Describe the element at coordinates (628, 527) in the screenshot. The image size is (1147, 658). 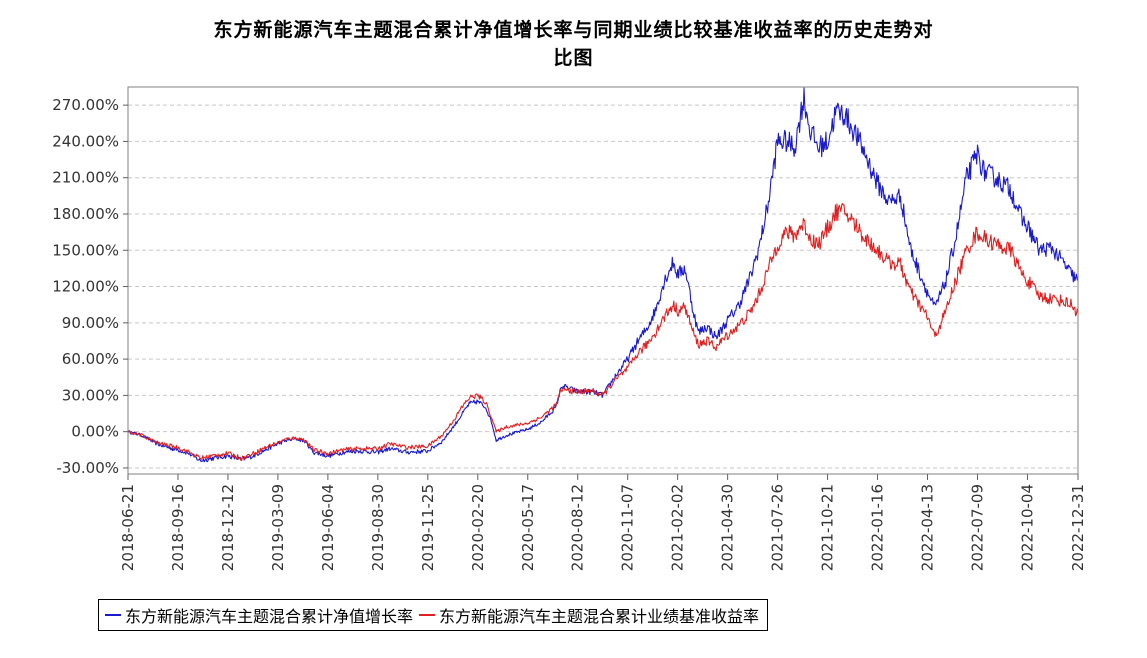
I see `x-tick-label: 2020-11-07` at that location.